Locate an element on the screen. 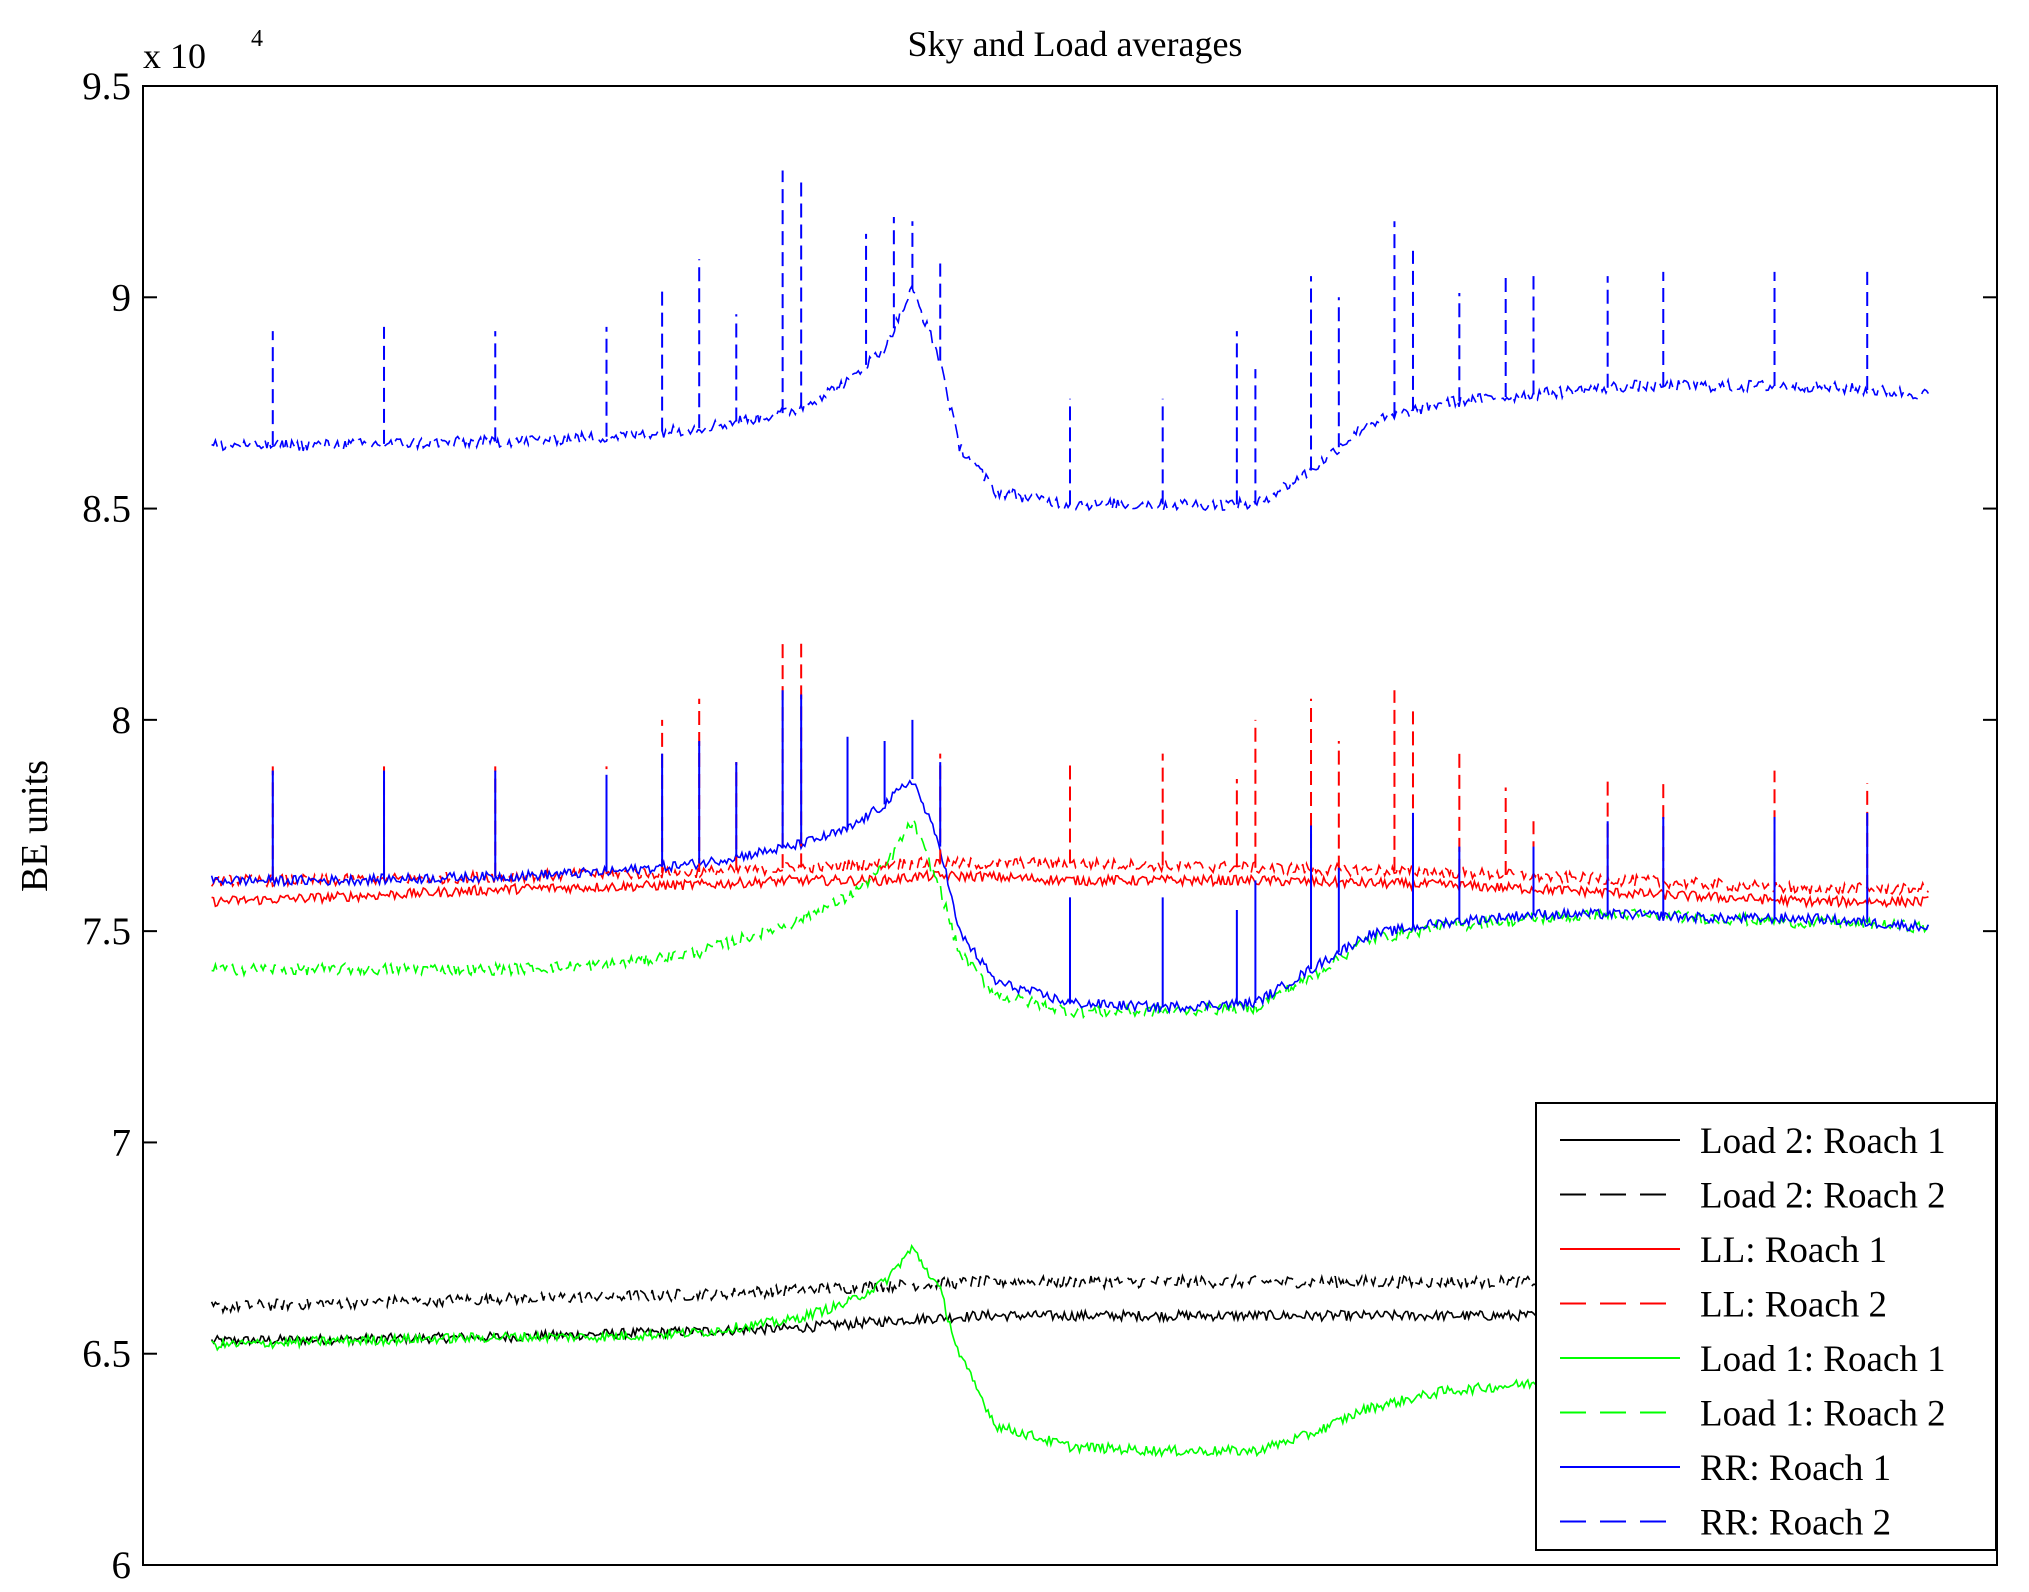  y-exponent-power: 4 is located at coordinates (257, 39).